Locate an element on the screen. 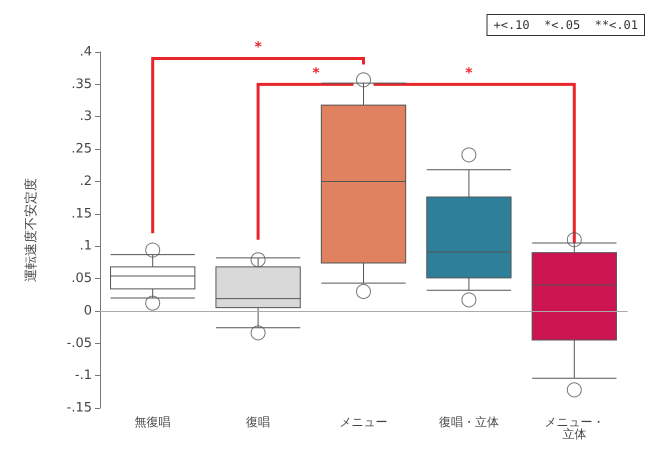 The height and width of the screenshot is (468, 649). y-tick-label: 0 is located at coordinates (88, 310).